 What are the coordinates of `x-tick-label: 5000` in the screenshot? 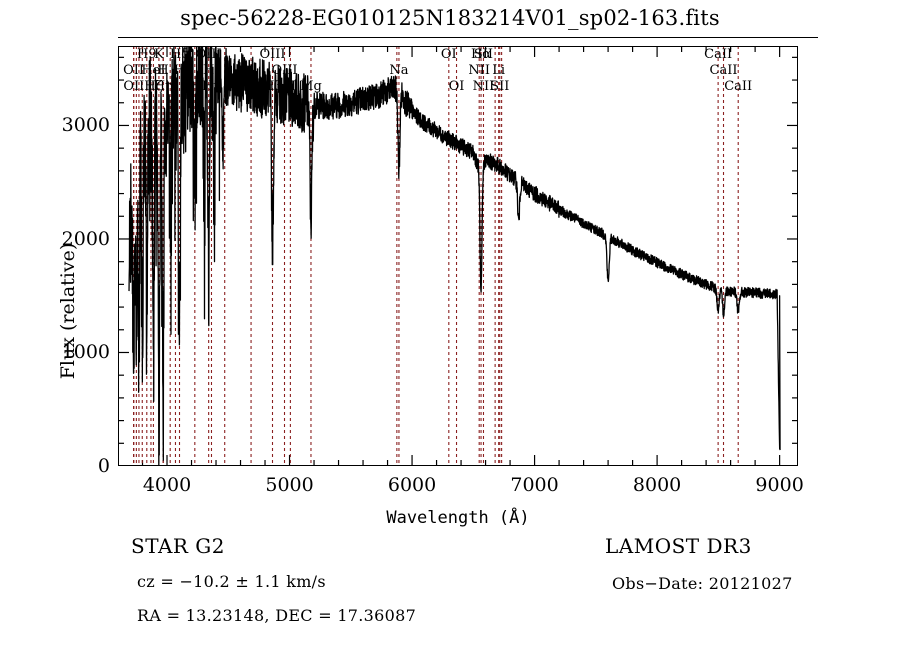 It's located at (289, 485).